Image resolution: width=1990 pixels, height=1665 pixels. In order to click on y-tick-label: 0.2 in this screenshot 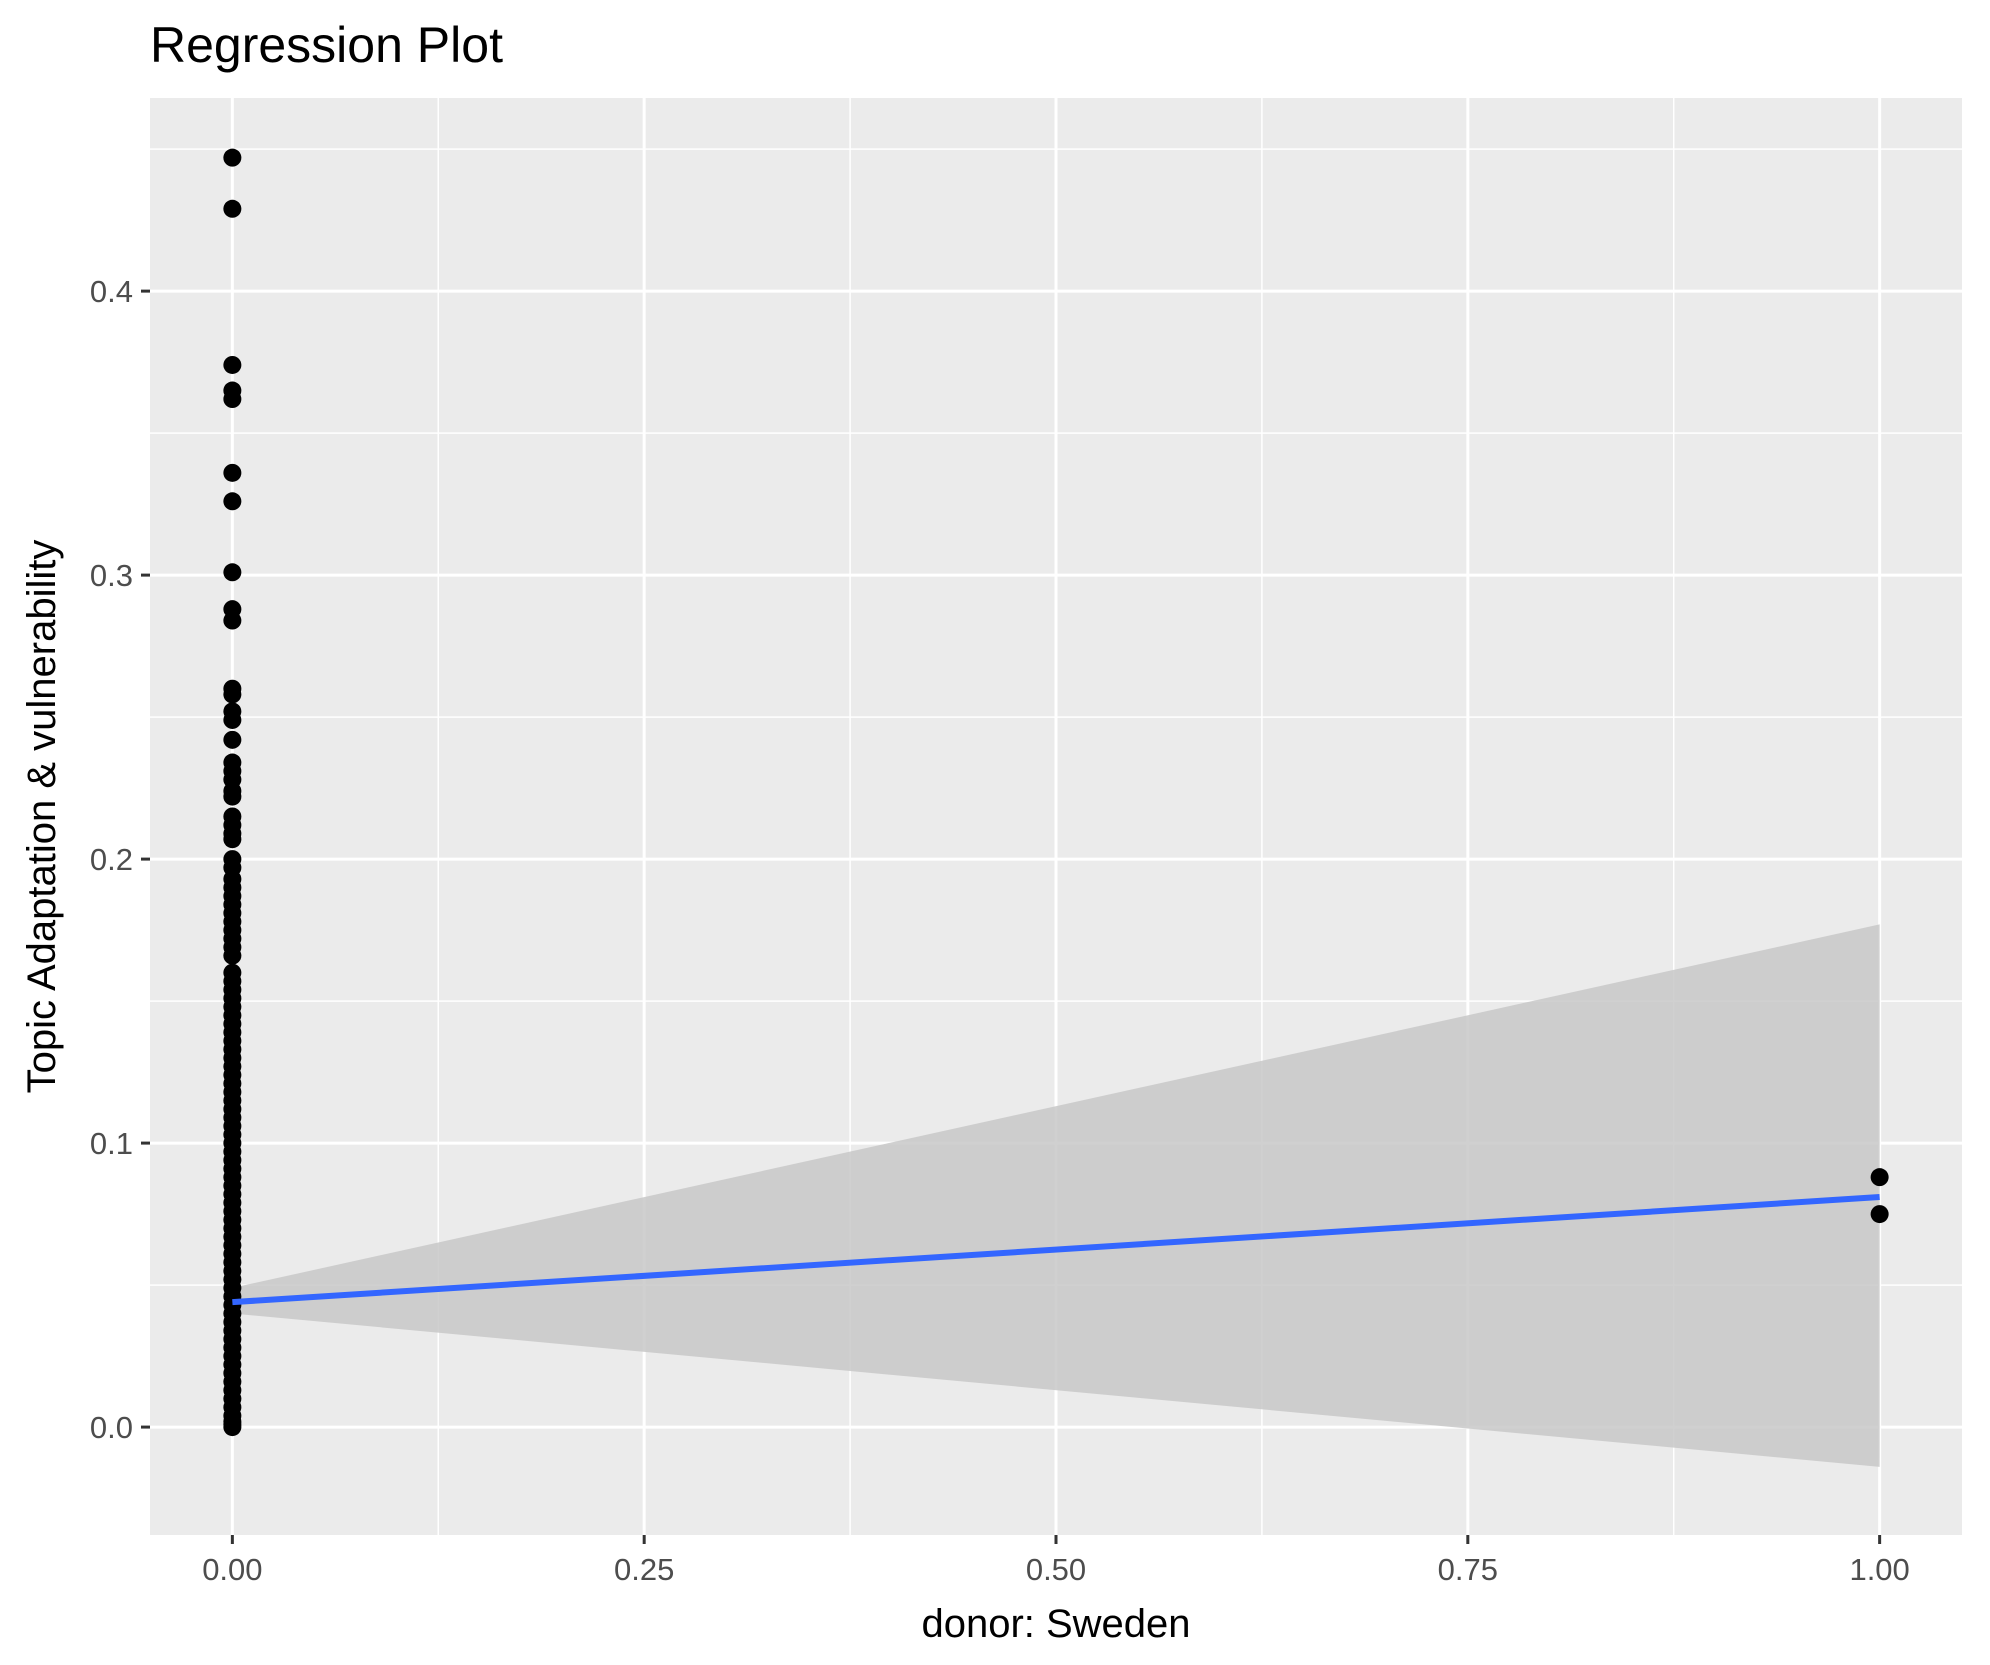, I will do `click(111, 859)`.